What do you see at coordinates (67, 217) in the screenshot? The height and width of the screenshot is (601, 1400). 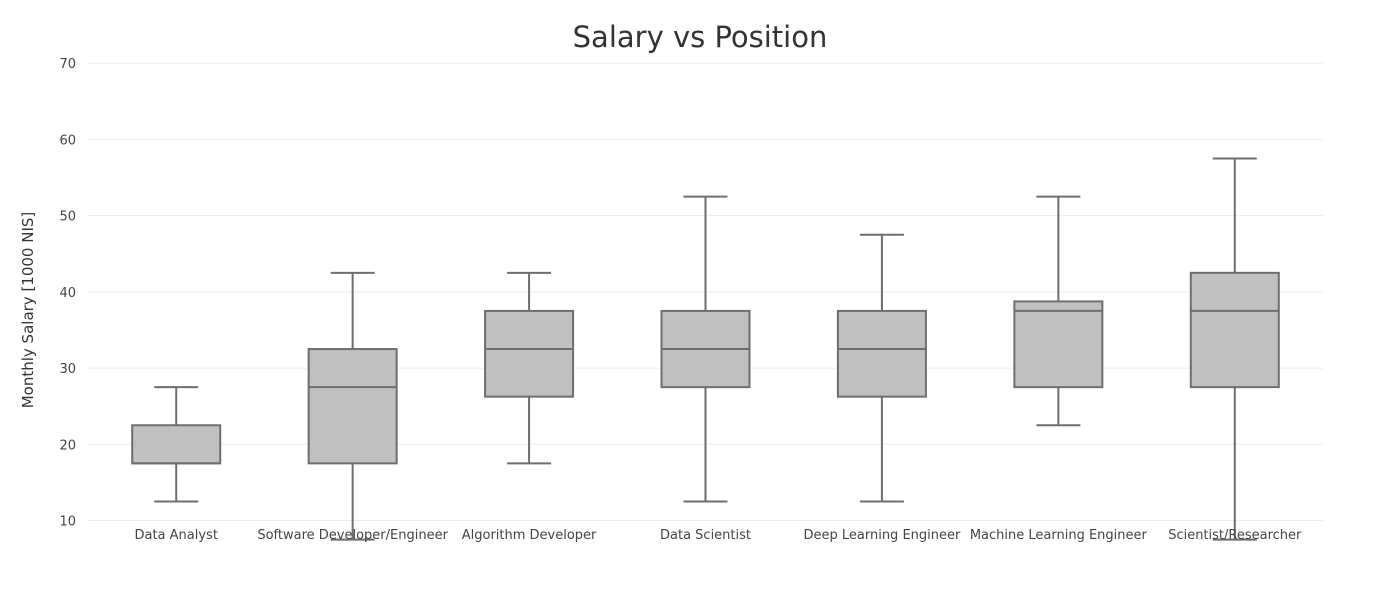 I see `y-tick-label: 50` at bounding box center [67, 217].